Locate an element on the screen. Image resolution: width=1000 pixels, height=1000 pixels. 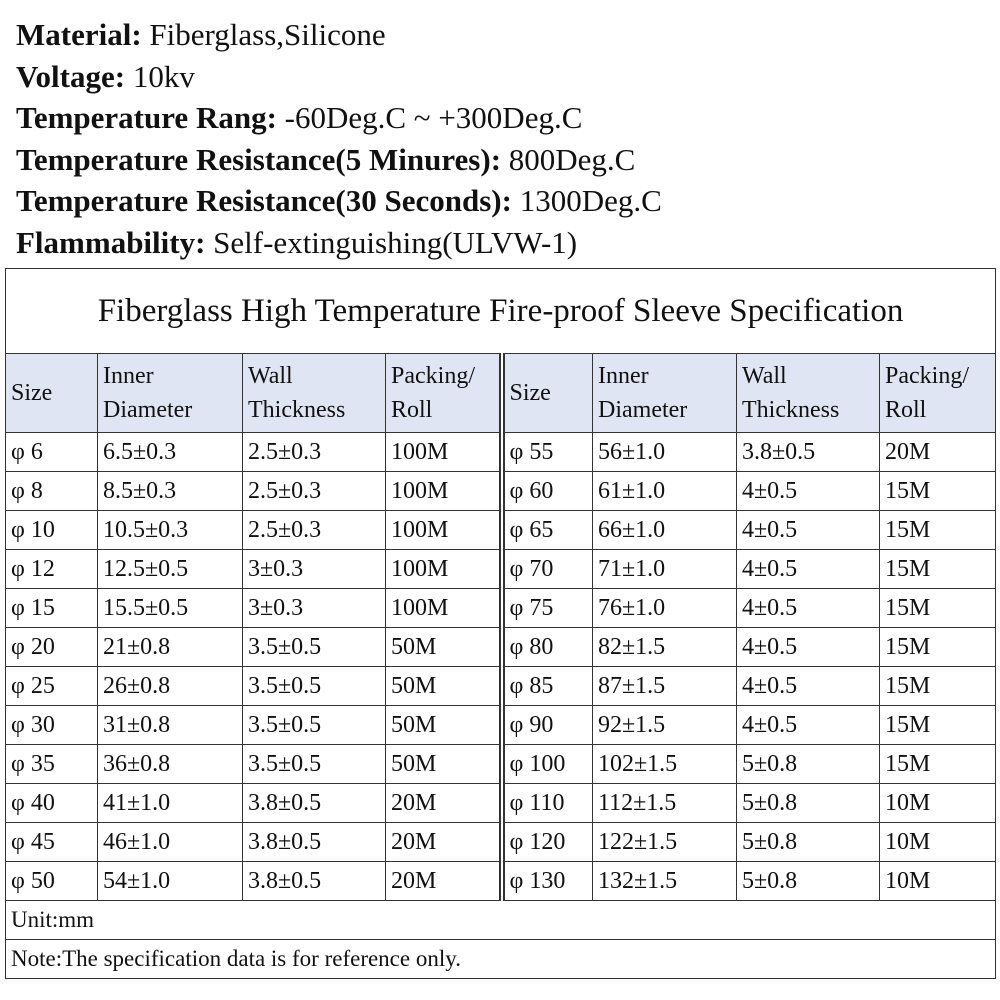
data-row: φ 12 12.5±0.5 3±0.3 100M φ 70 71±1.0 4±0.5 15M is located at coordinates (501, 569).